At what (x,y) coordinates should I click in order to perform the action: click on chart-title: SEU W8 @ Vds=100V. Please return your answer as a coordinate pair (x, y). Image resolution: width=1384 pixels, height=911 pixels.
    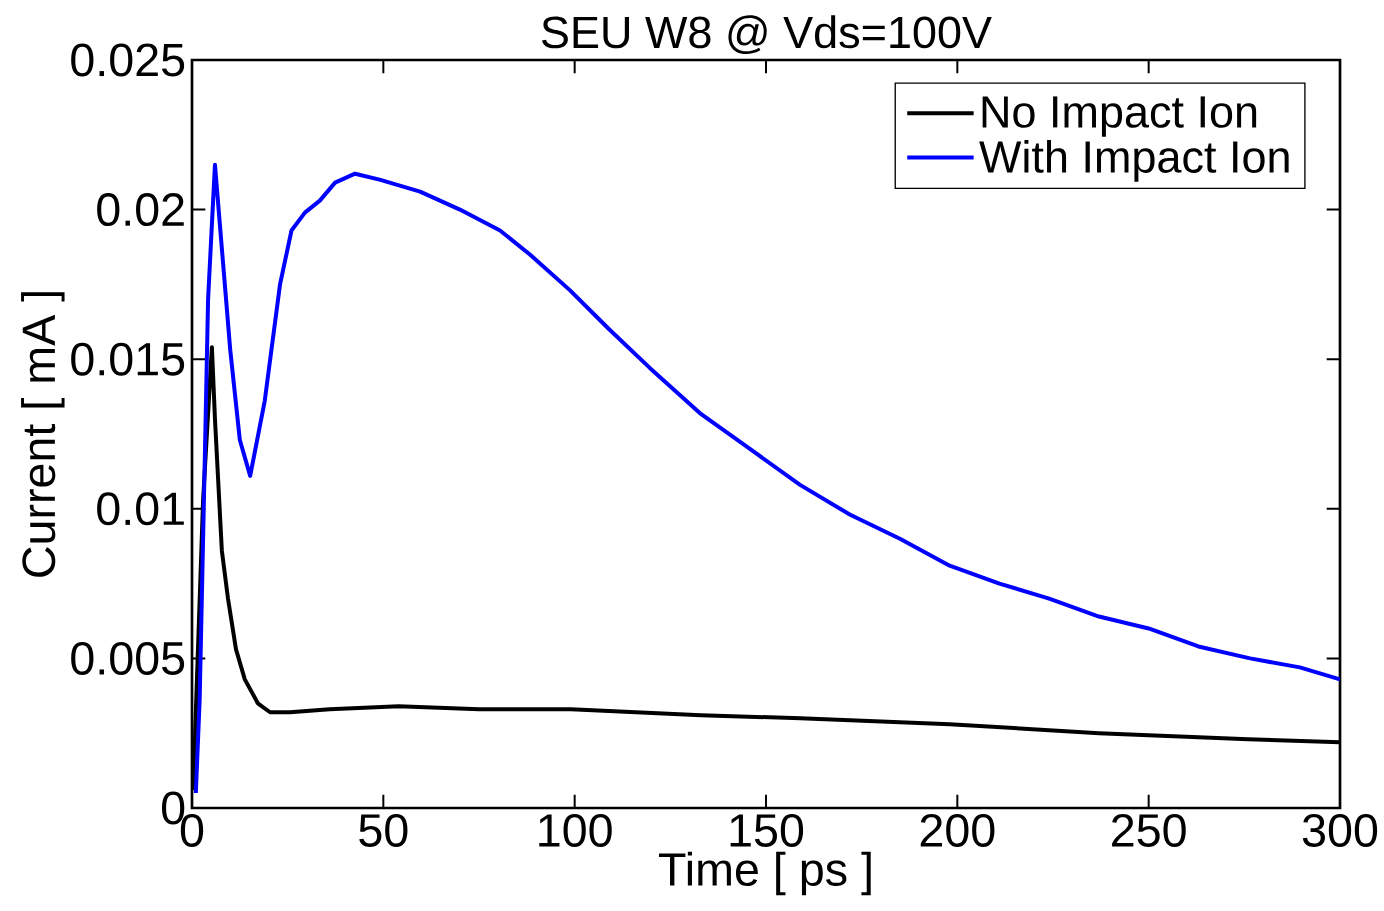
    Looking at the image, I should click on (766, 35).